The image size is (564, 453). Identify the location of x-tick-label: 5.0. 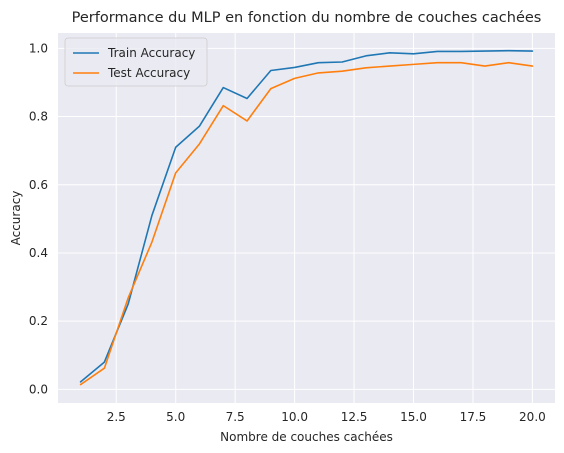
(175, 417).